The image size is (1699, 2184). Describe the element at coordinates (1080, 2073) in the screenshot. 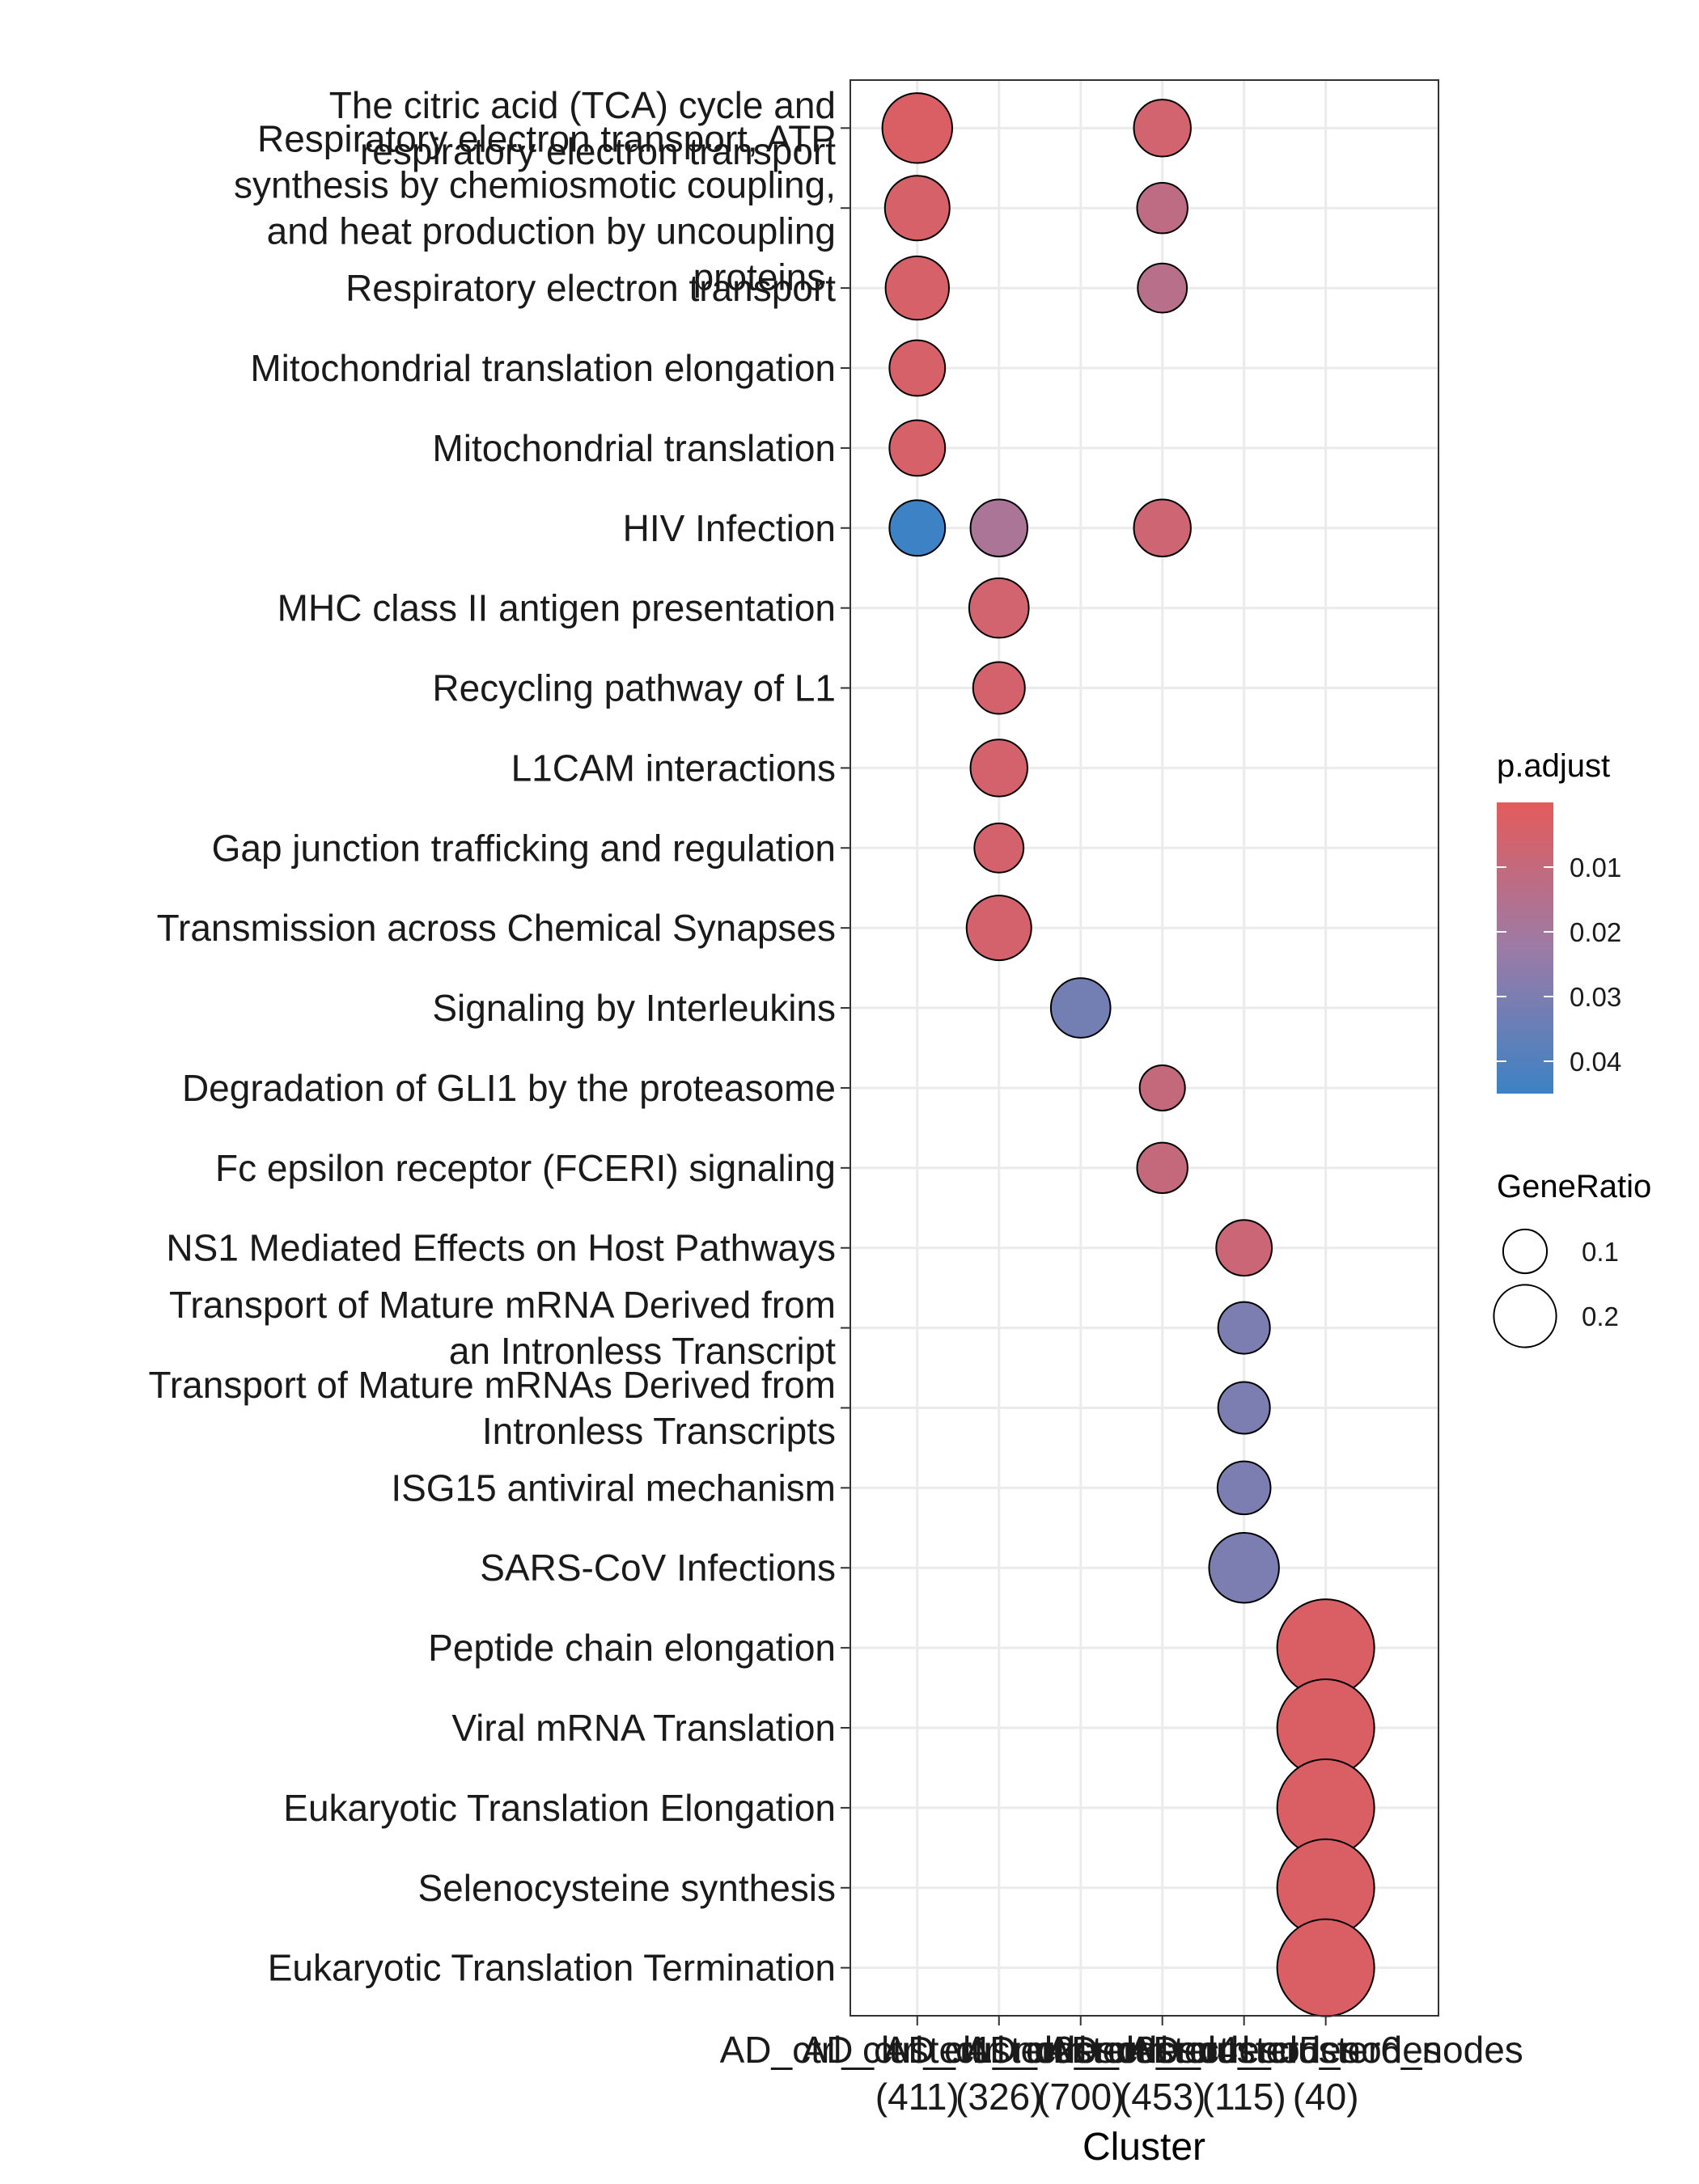

I see `x-tick-label: AD_ctrl_cluster3_nodes (700)` at that location.